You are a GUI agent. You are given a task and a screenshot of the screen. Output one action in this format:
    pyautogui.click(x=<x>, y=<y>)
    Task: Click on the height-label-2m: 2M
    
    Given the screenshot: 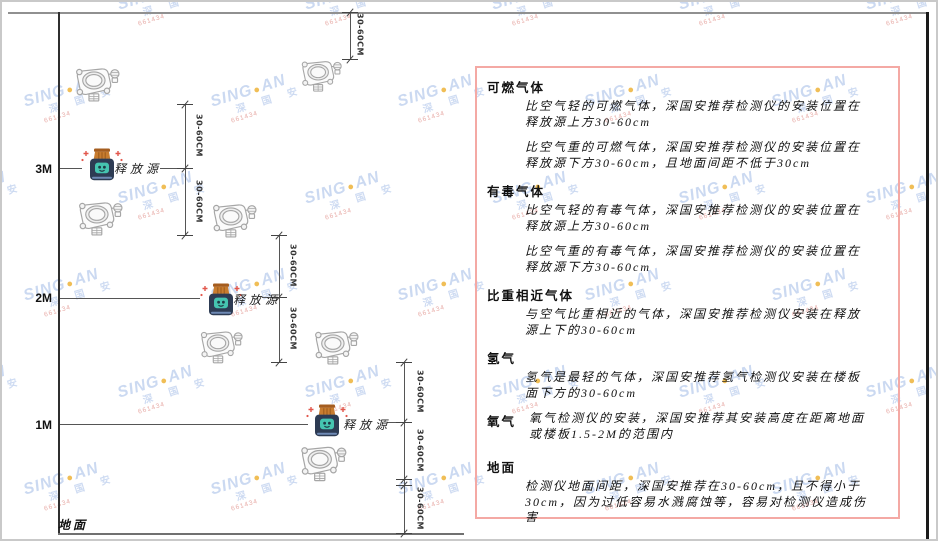 What is the action you would take?
    pyautogui.click(x=43, y=298)
    